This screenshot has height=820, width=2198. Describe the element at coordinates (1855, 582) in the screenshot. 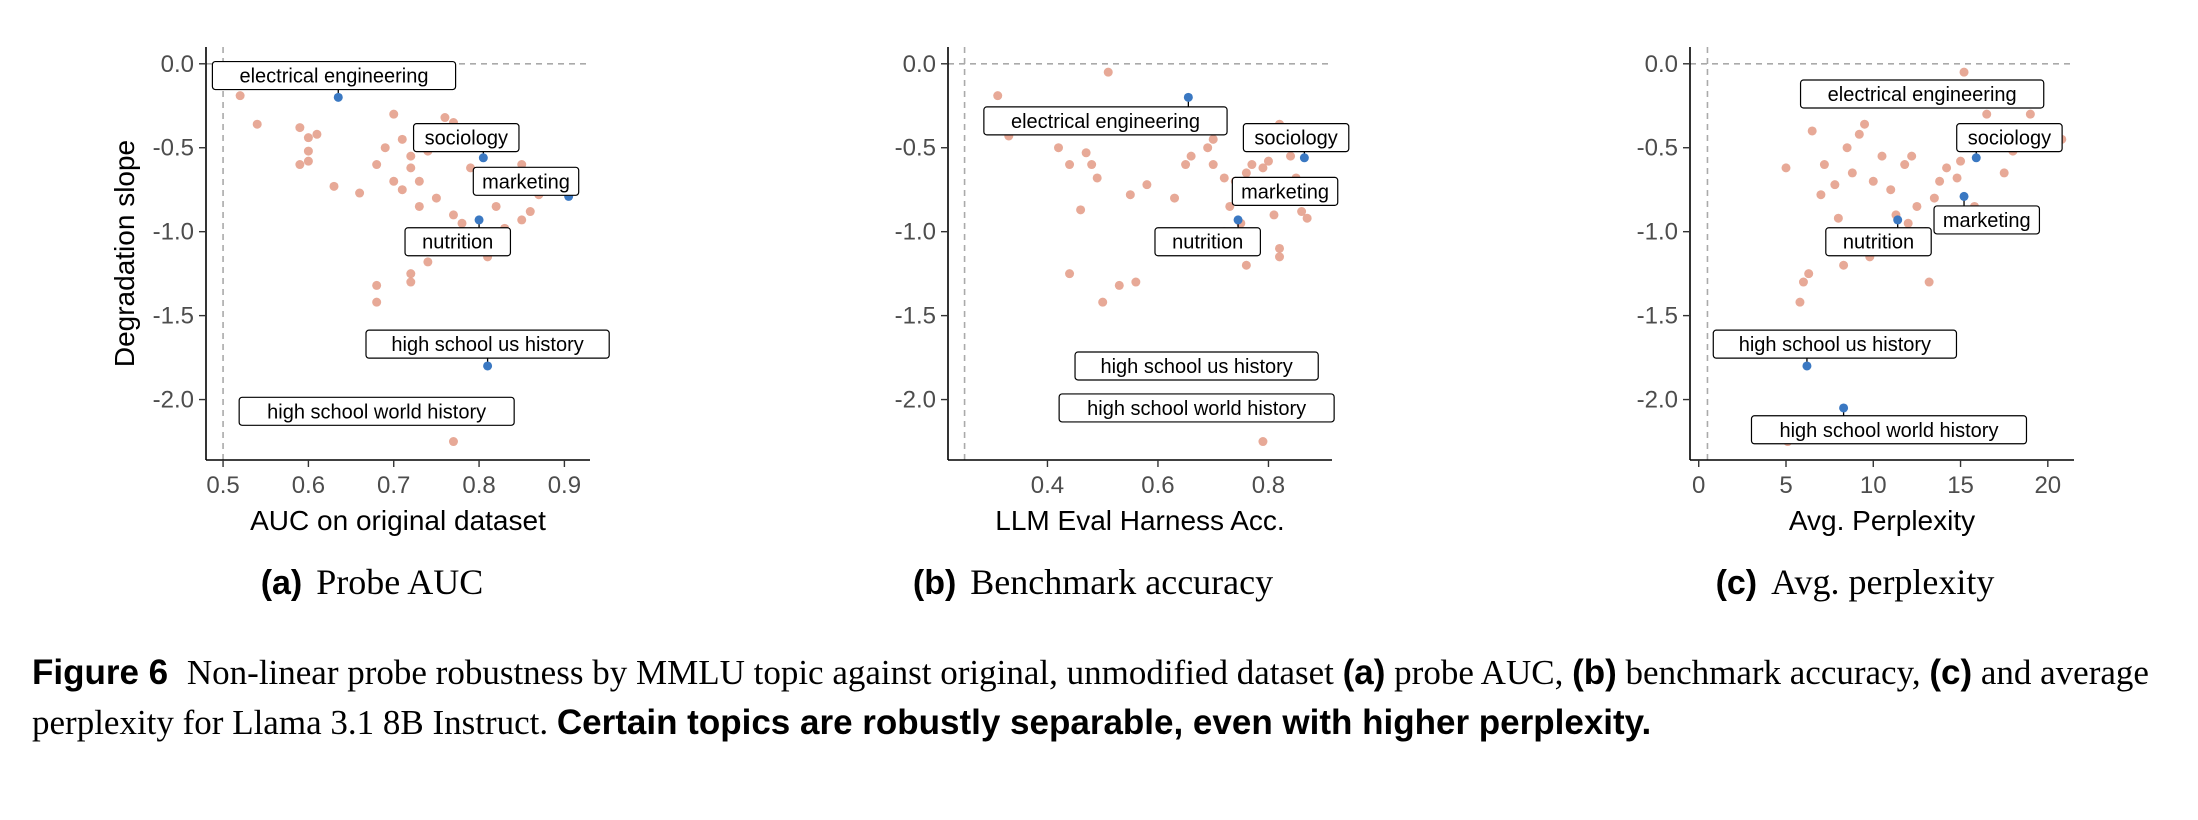

I see `subcaption: (c) Avg. perplexity` at that location.